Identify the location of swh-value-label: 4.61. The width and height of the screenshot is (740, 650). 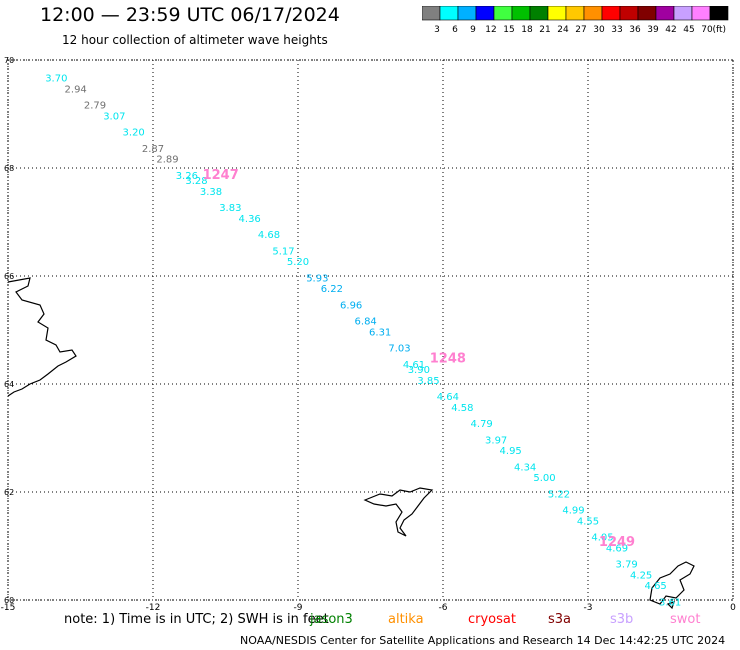
(414, 365).